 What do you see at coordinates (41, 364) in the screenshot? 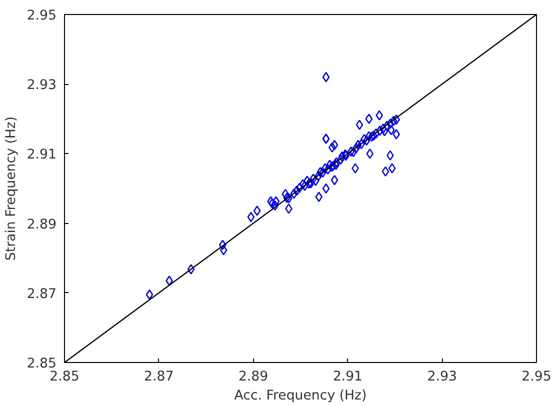
I see `y-tick-label: 2.85` at bounding box center [41, 364].